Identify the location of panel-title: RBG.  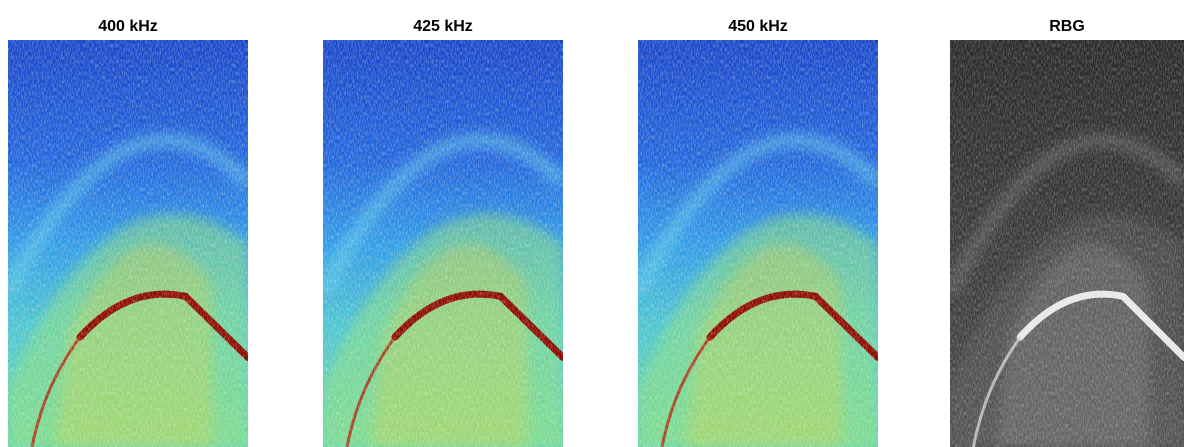
(1067, 26).